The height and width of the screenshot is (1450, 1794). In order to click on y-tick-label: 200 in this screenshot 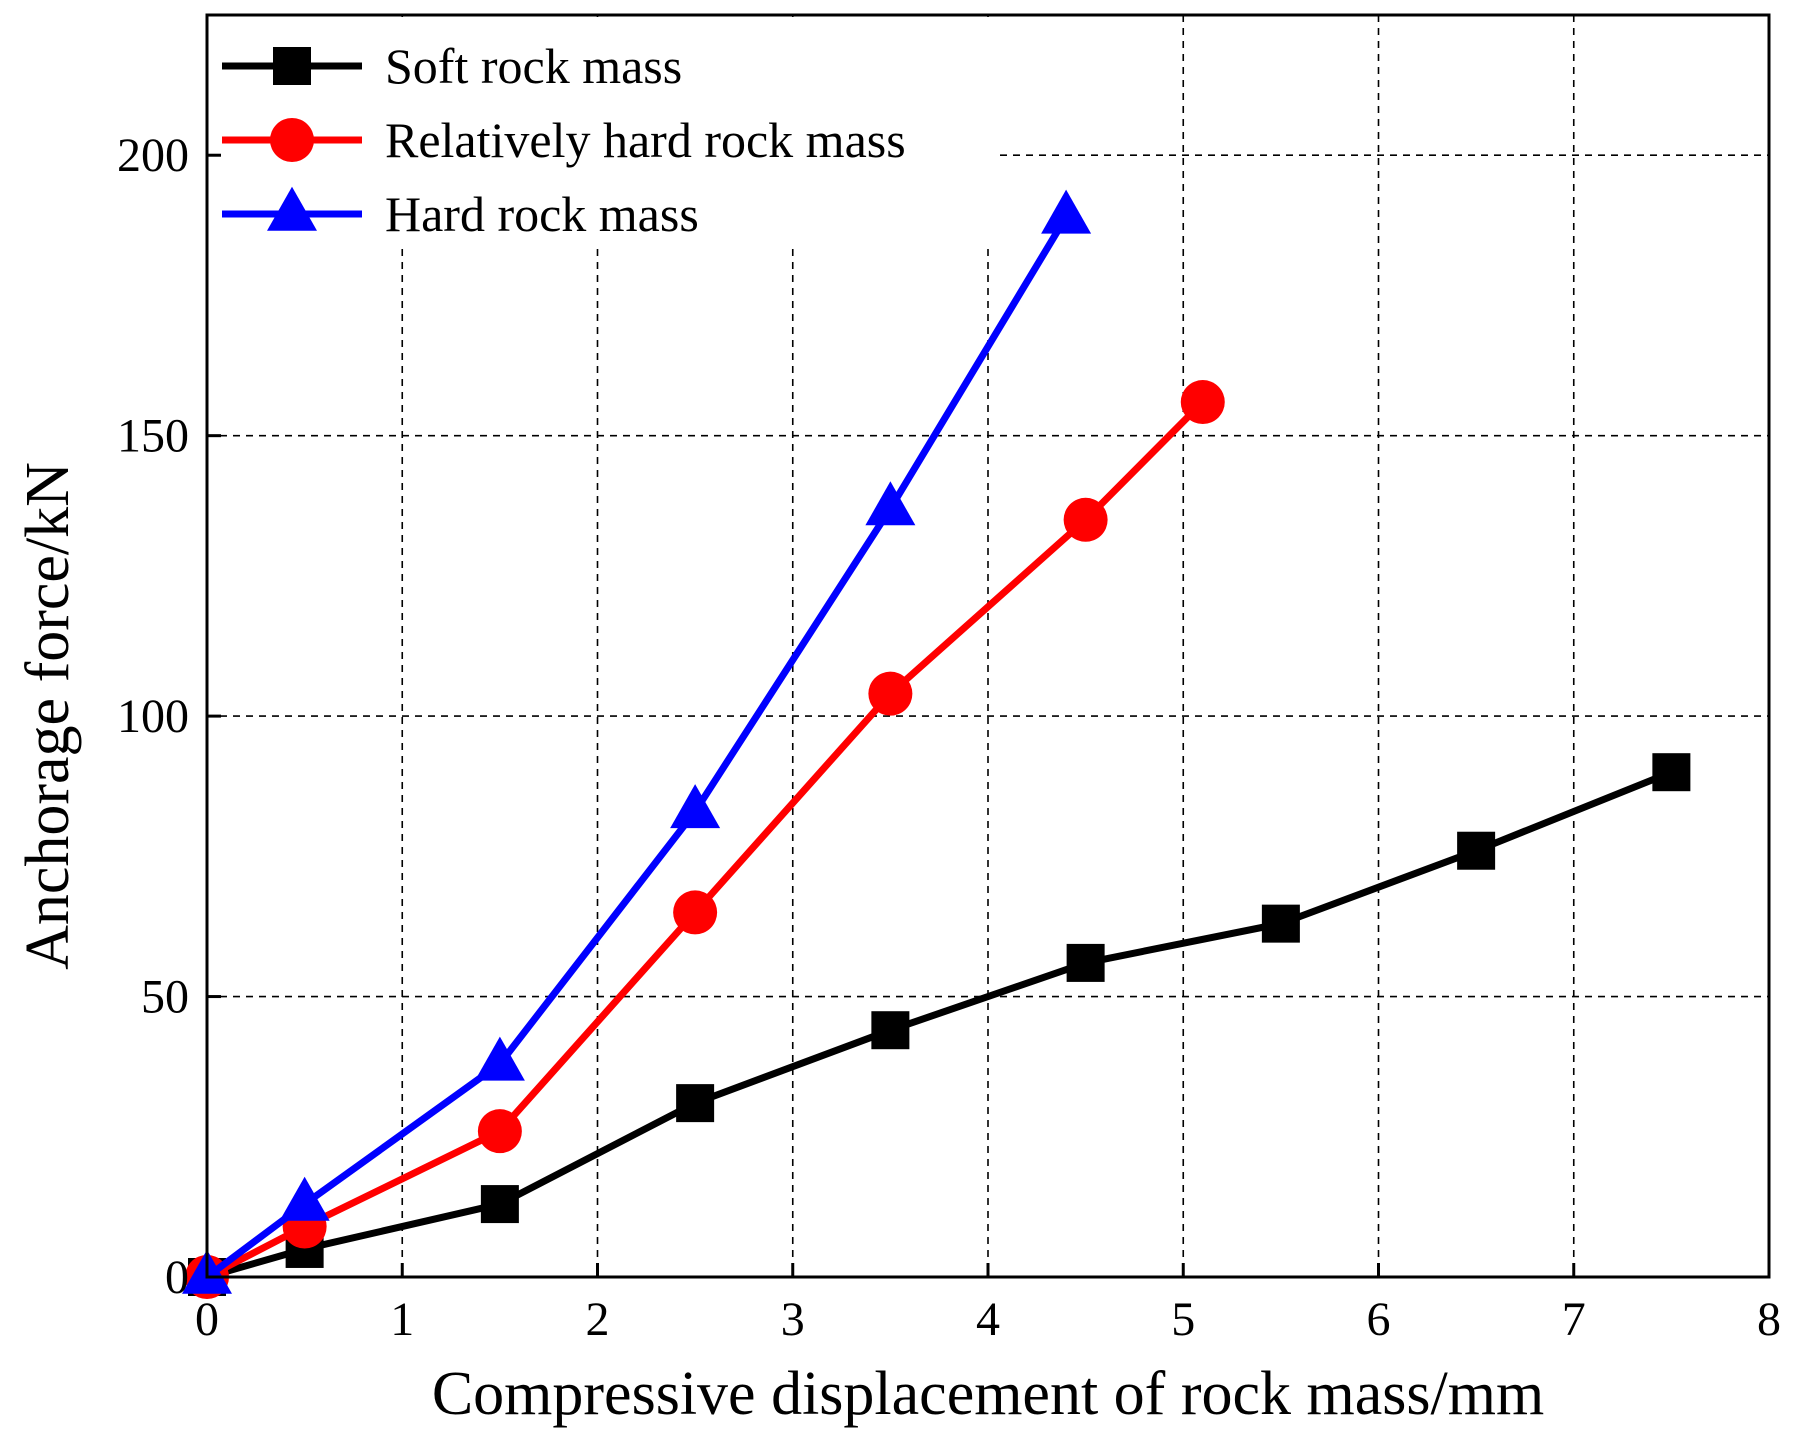, I will do `click(153, 155)`.